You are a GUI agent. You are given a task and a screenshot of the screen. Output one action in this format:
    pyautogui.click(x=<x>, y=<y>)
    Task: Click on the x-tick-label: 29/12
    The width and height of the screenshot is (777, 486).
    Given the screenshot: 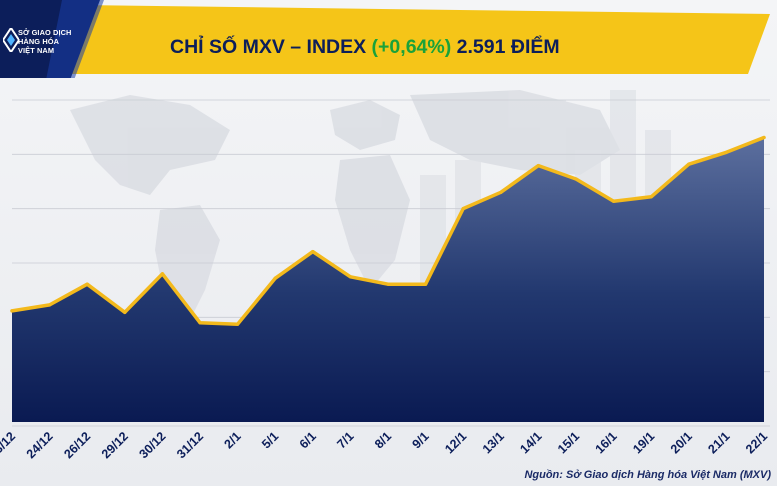 What is the action you would take?
    pyautogui.click(x=115, y=445)
    